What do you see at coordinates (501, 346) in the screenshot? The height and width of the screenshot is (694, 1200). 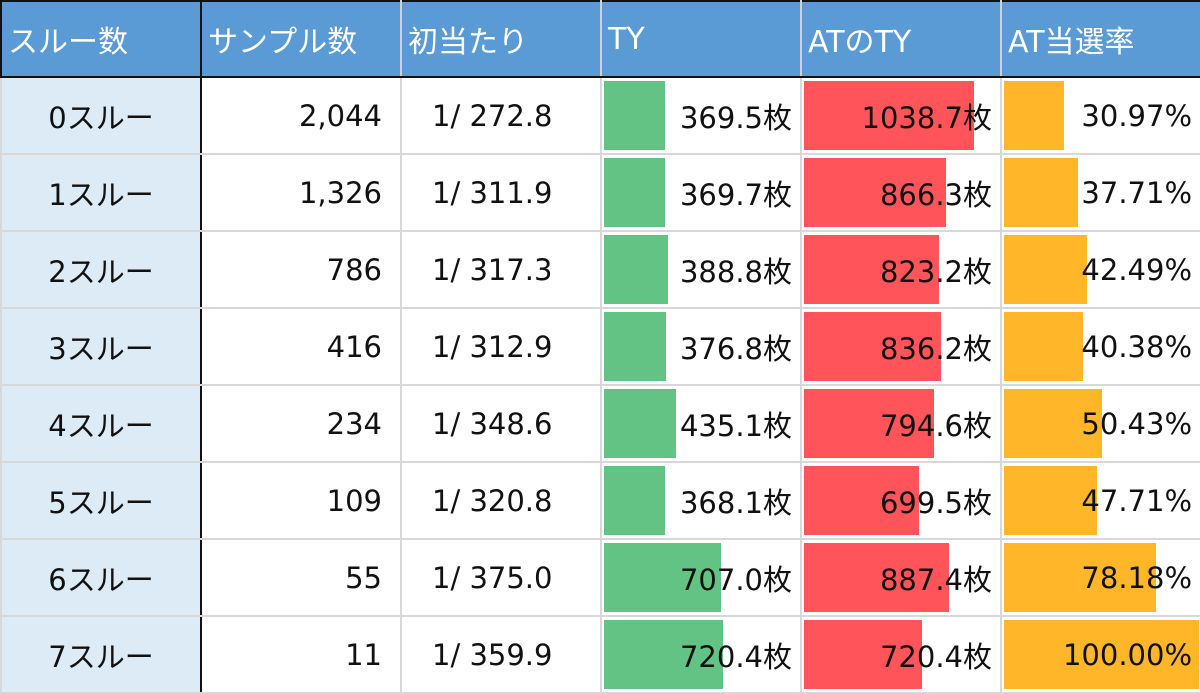 I see `first-hit-value: 1/ 312.9` at bounding box center [501, 346].